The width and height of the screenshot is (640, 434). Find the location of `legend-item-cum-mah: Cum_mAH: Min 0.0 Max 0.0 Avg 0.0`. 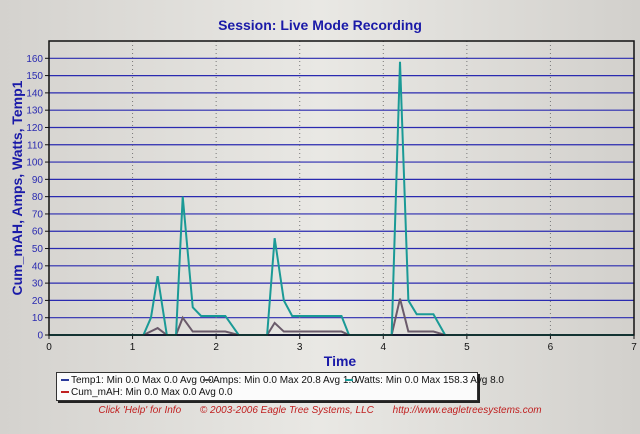

legend-item-cum-mah: Cum_mAH: Min 0.0 Max 0.0 Avg 0.0 is located at coordinates (147, 392).